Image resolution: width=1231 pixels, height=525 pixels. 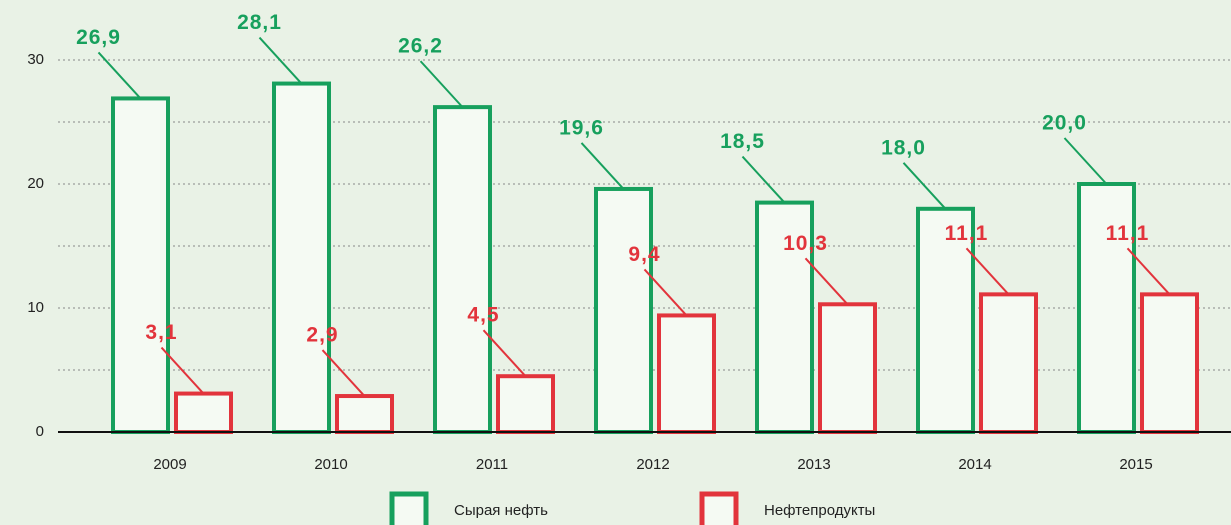 What do you see at coordinates (330, 464) in the screenshot?
I see `x-tick-label: 2010` at bounding box center [330, 464].